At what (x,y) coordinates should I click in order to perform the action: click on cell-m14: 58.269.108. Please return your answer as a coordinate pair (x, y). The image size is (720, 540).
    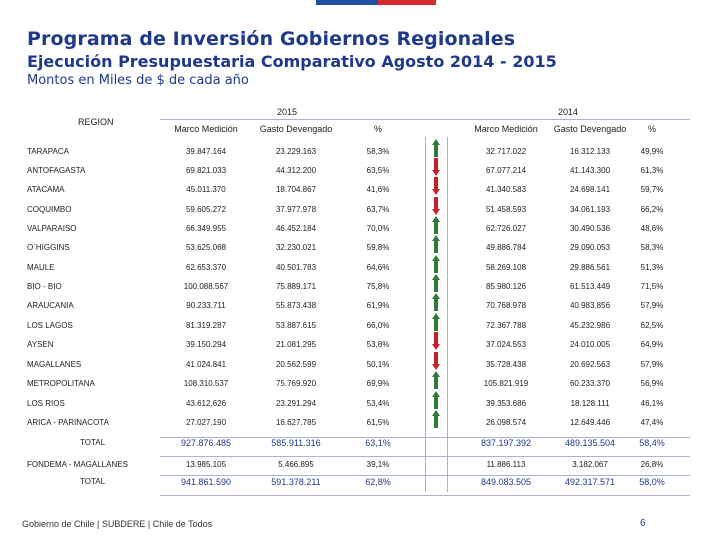
    Looking at the image, I should click on (506, 267).